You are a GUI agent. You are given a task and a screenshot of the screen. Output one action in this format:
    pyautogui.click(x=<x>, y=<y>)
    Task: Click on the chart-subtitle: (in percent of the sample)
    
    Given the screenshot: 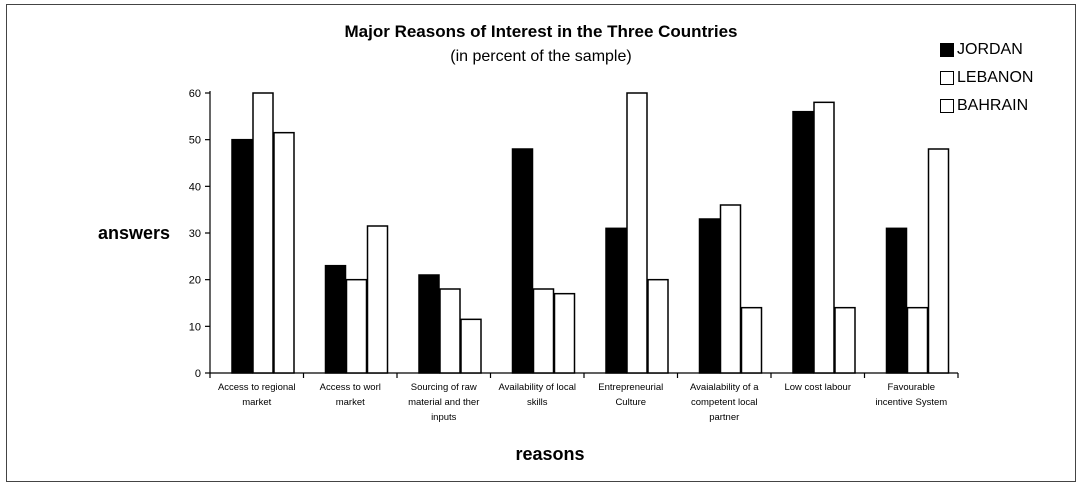 What is the action you would take?
    pyautogui.click(x=541, y=56)
    